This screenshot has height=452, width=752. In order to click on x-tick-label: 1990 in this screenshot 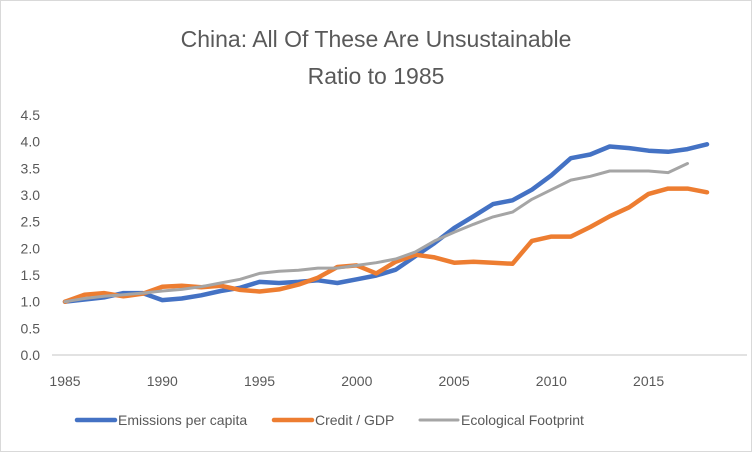, I will do `click(162, 381)`.